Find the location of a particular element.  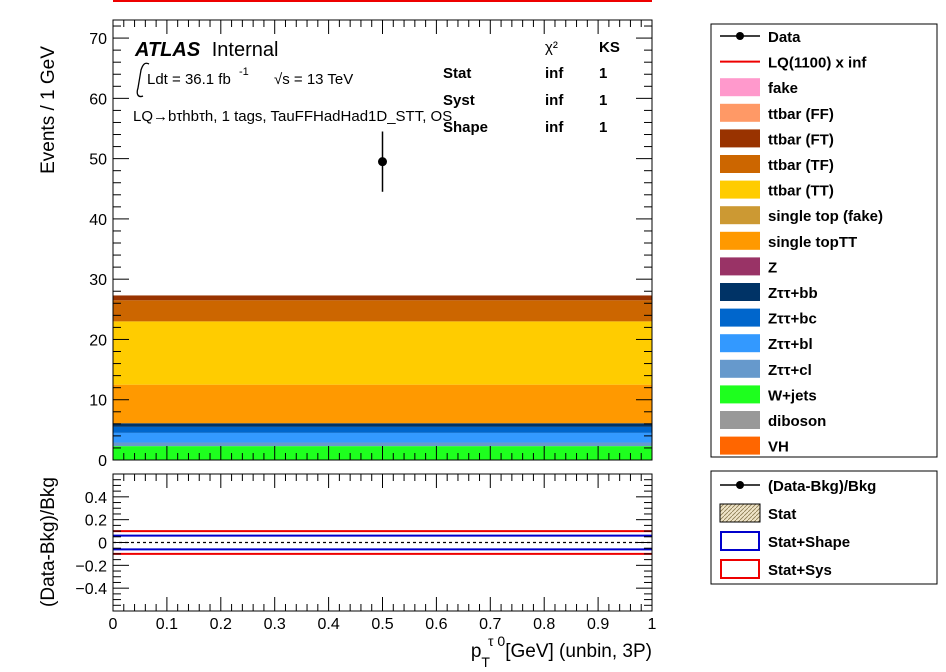

internal-label: Internal is located at coordinates (245, 50).